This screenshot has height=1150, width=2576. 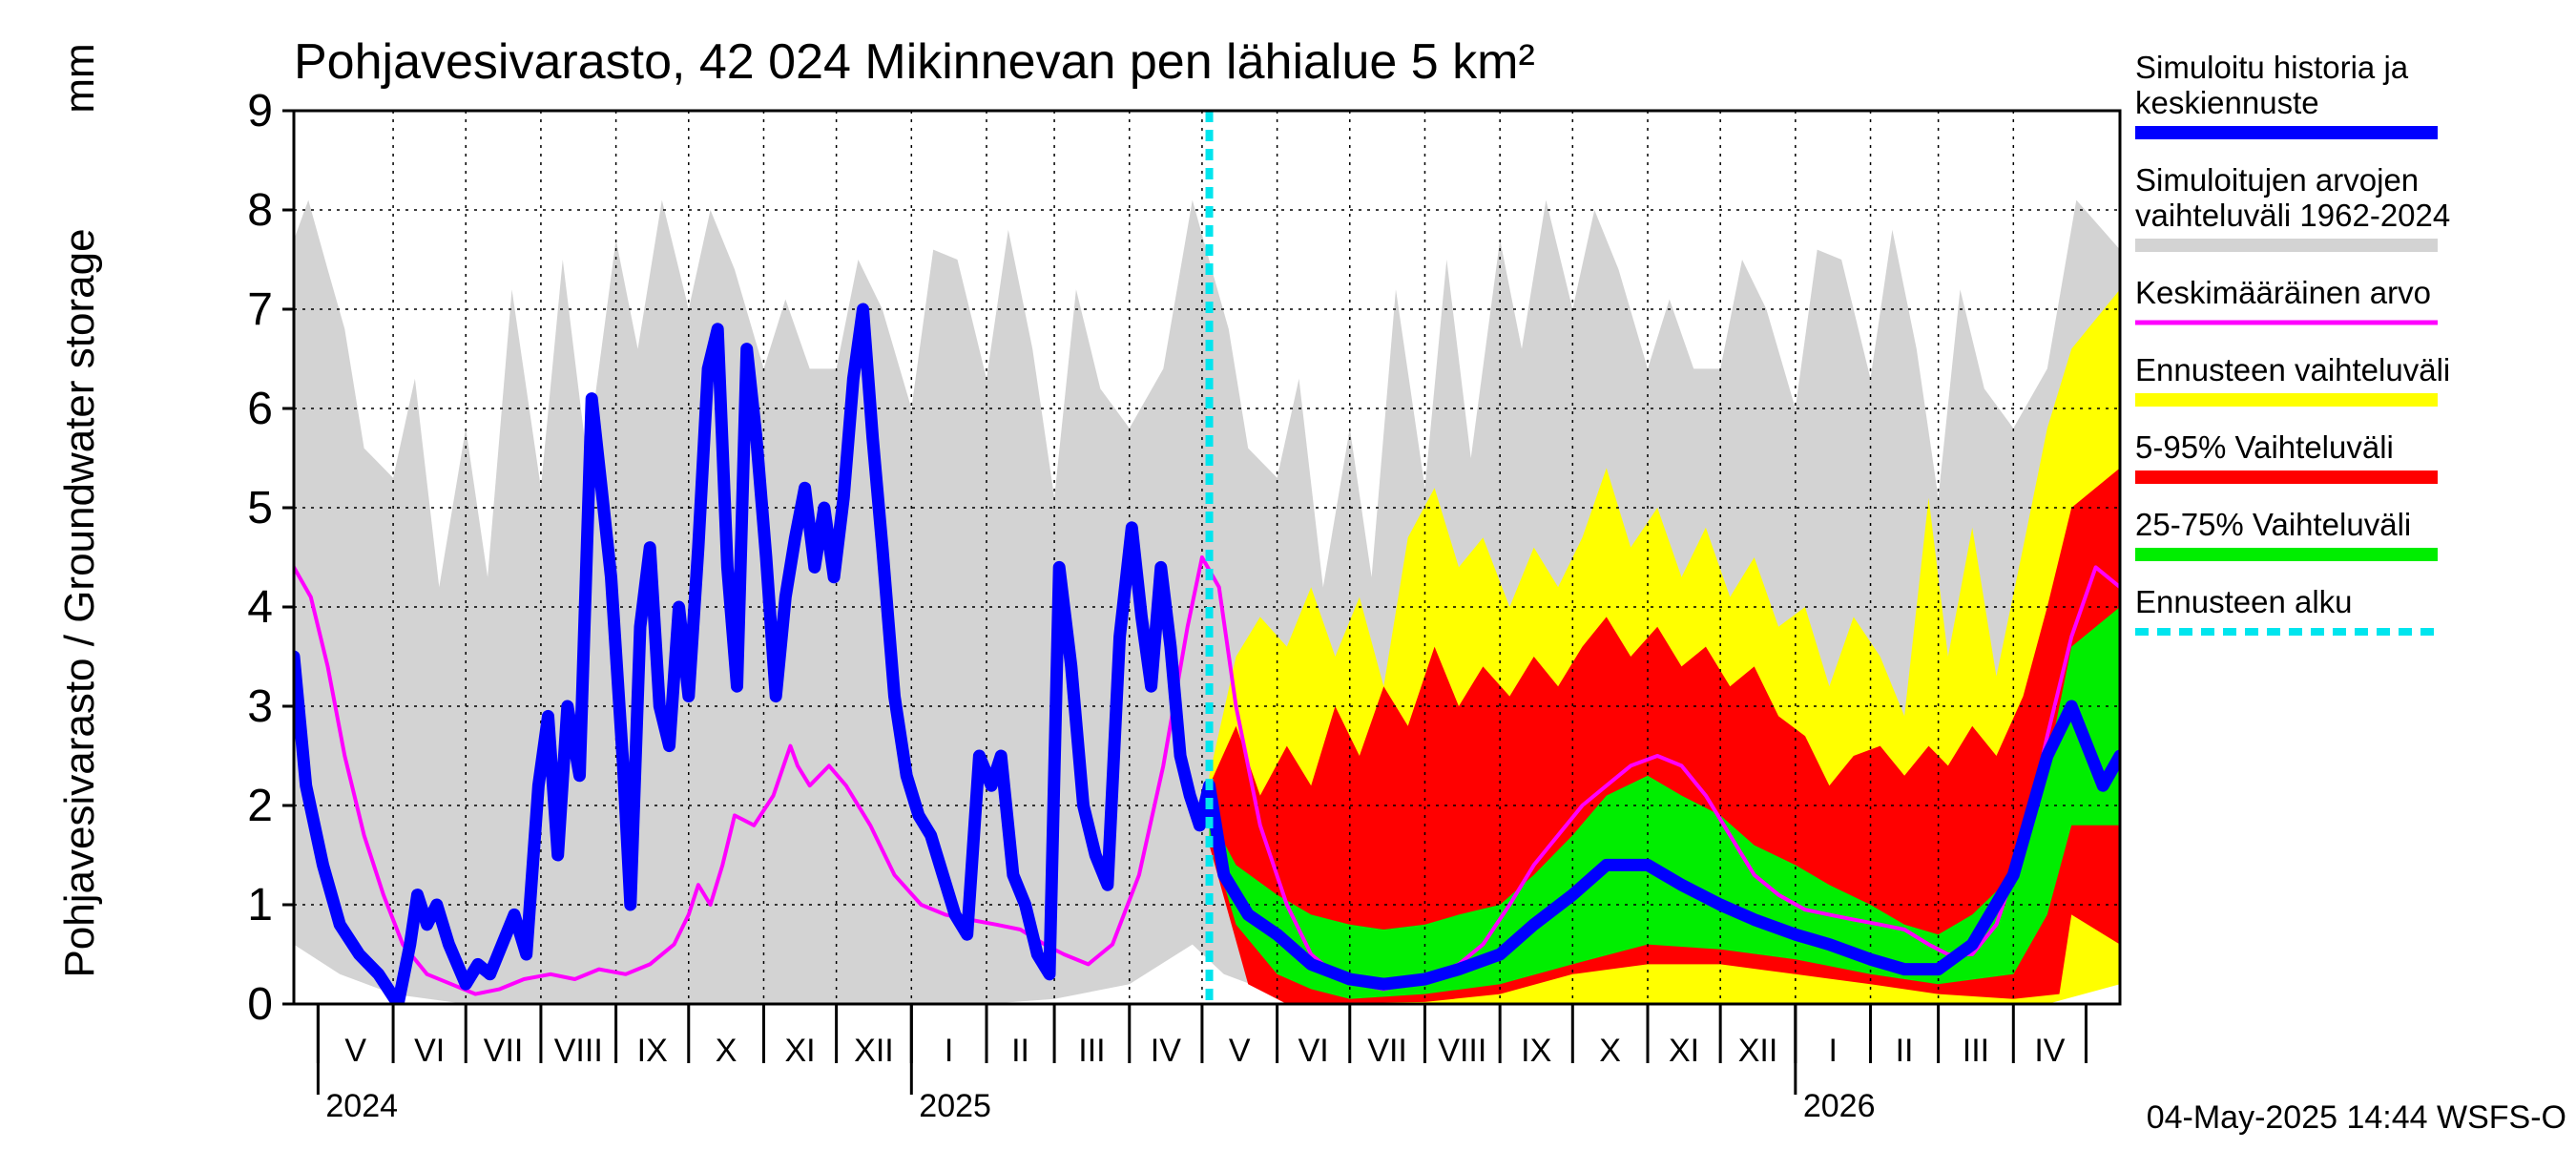 I want to click on y-tick-label: 2, so click(x=260, y=806).